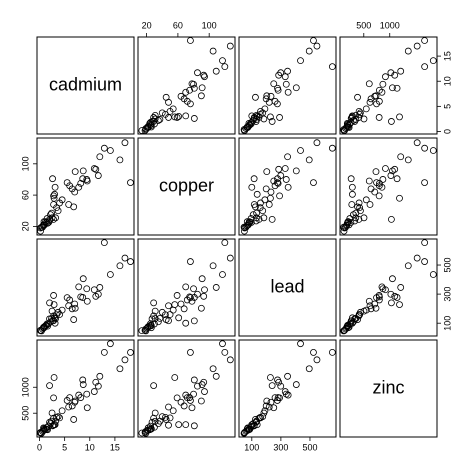  I want to click on x-tick-label: 500, so click(309, 447).